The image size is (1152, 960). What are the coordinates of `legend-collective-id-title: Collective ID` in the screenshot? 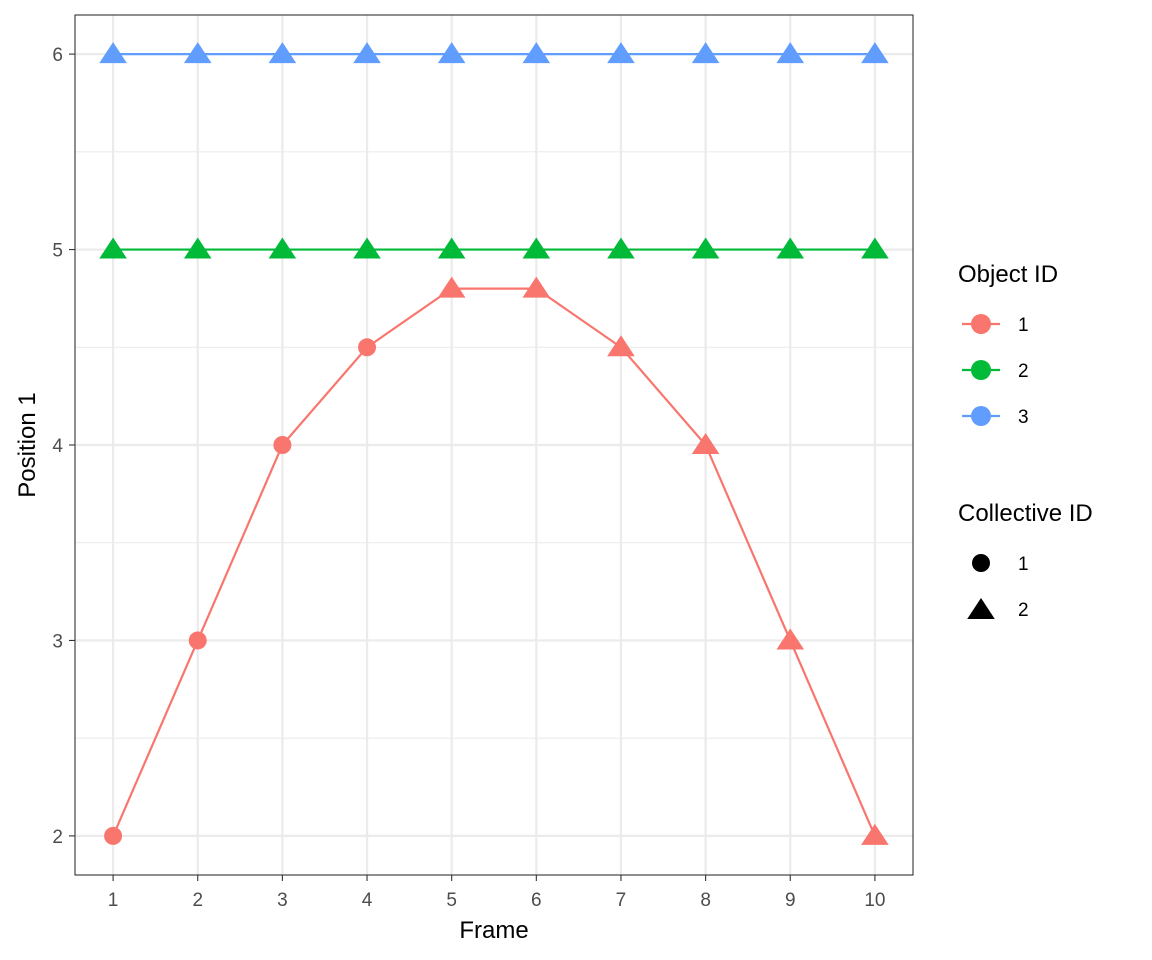 It's located at (1025, 513).